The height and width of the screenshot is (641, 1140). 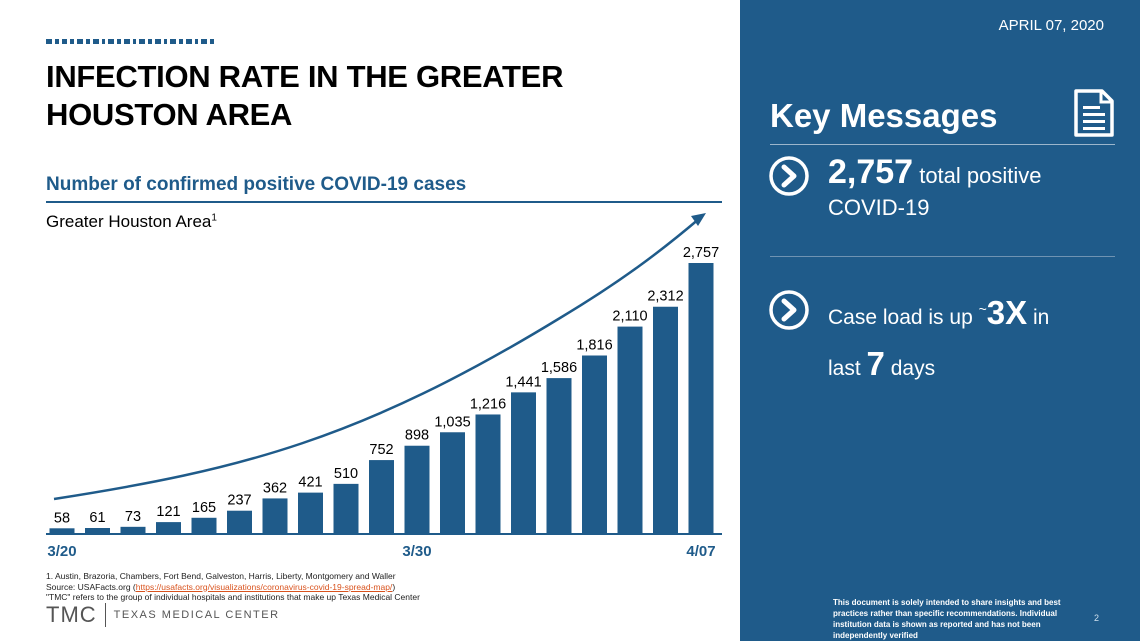 I want to click on data-label-3/30: 898, so click(x=417, y=436).